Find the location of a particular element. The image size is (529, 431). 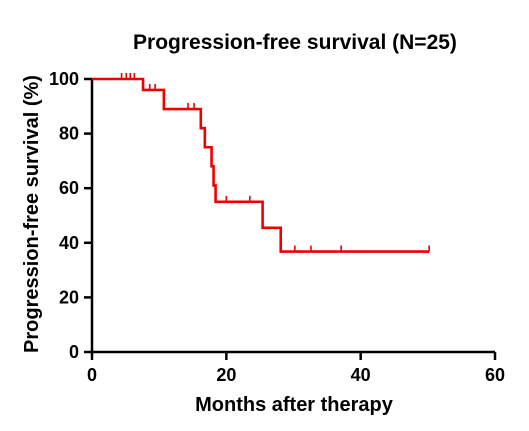

x-ticks: 0 20 40 60 is located at coordinates (296, 368).